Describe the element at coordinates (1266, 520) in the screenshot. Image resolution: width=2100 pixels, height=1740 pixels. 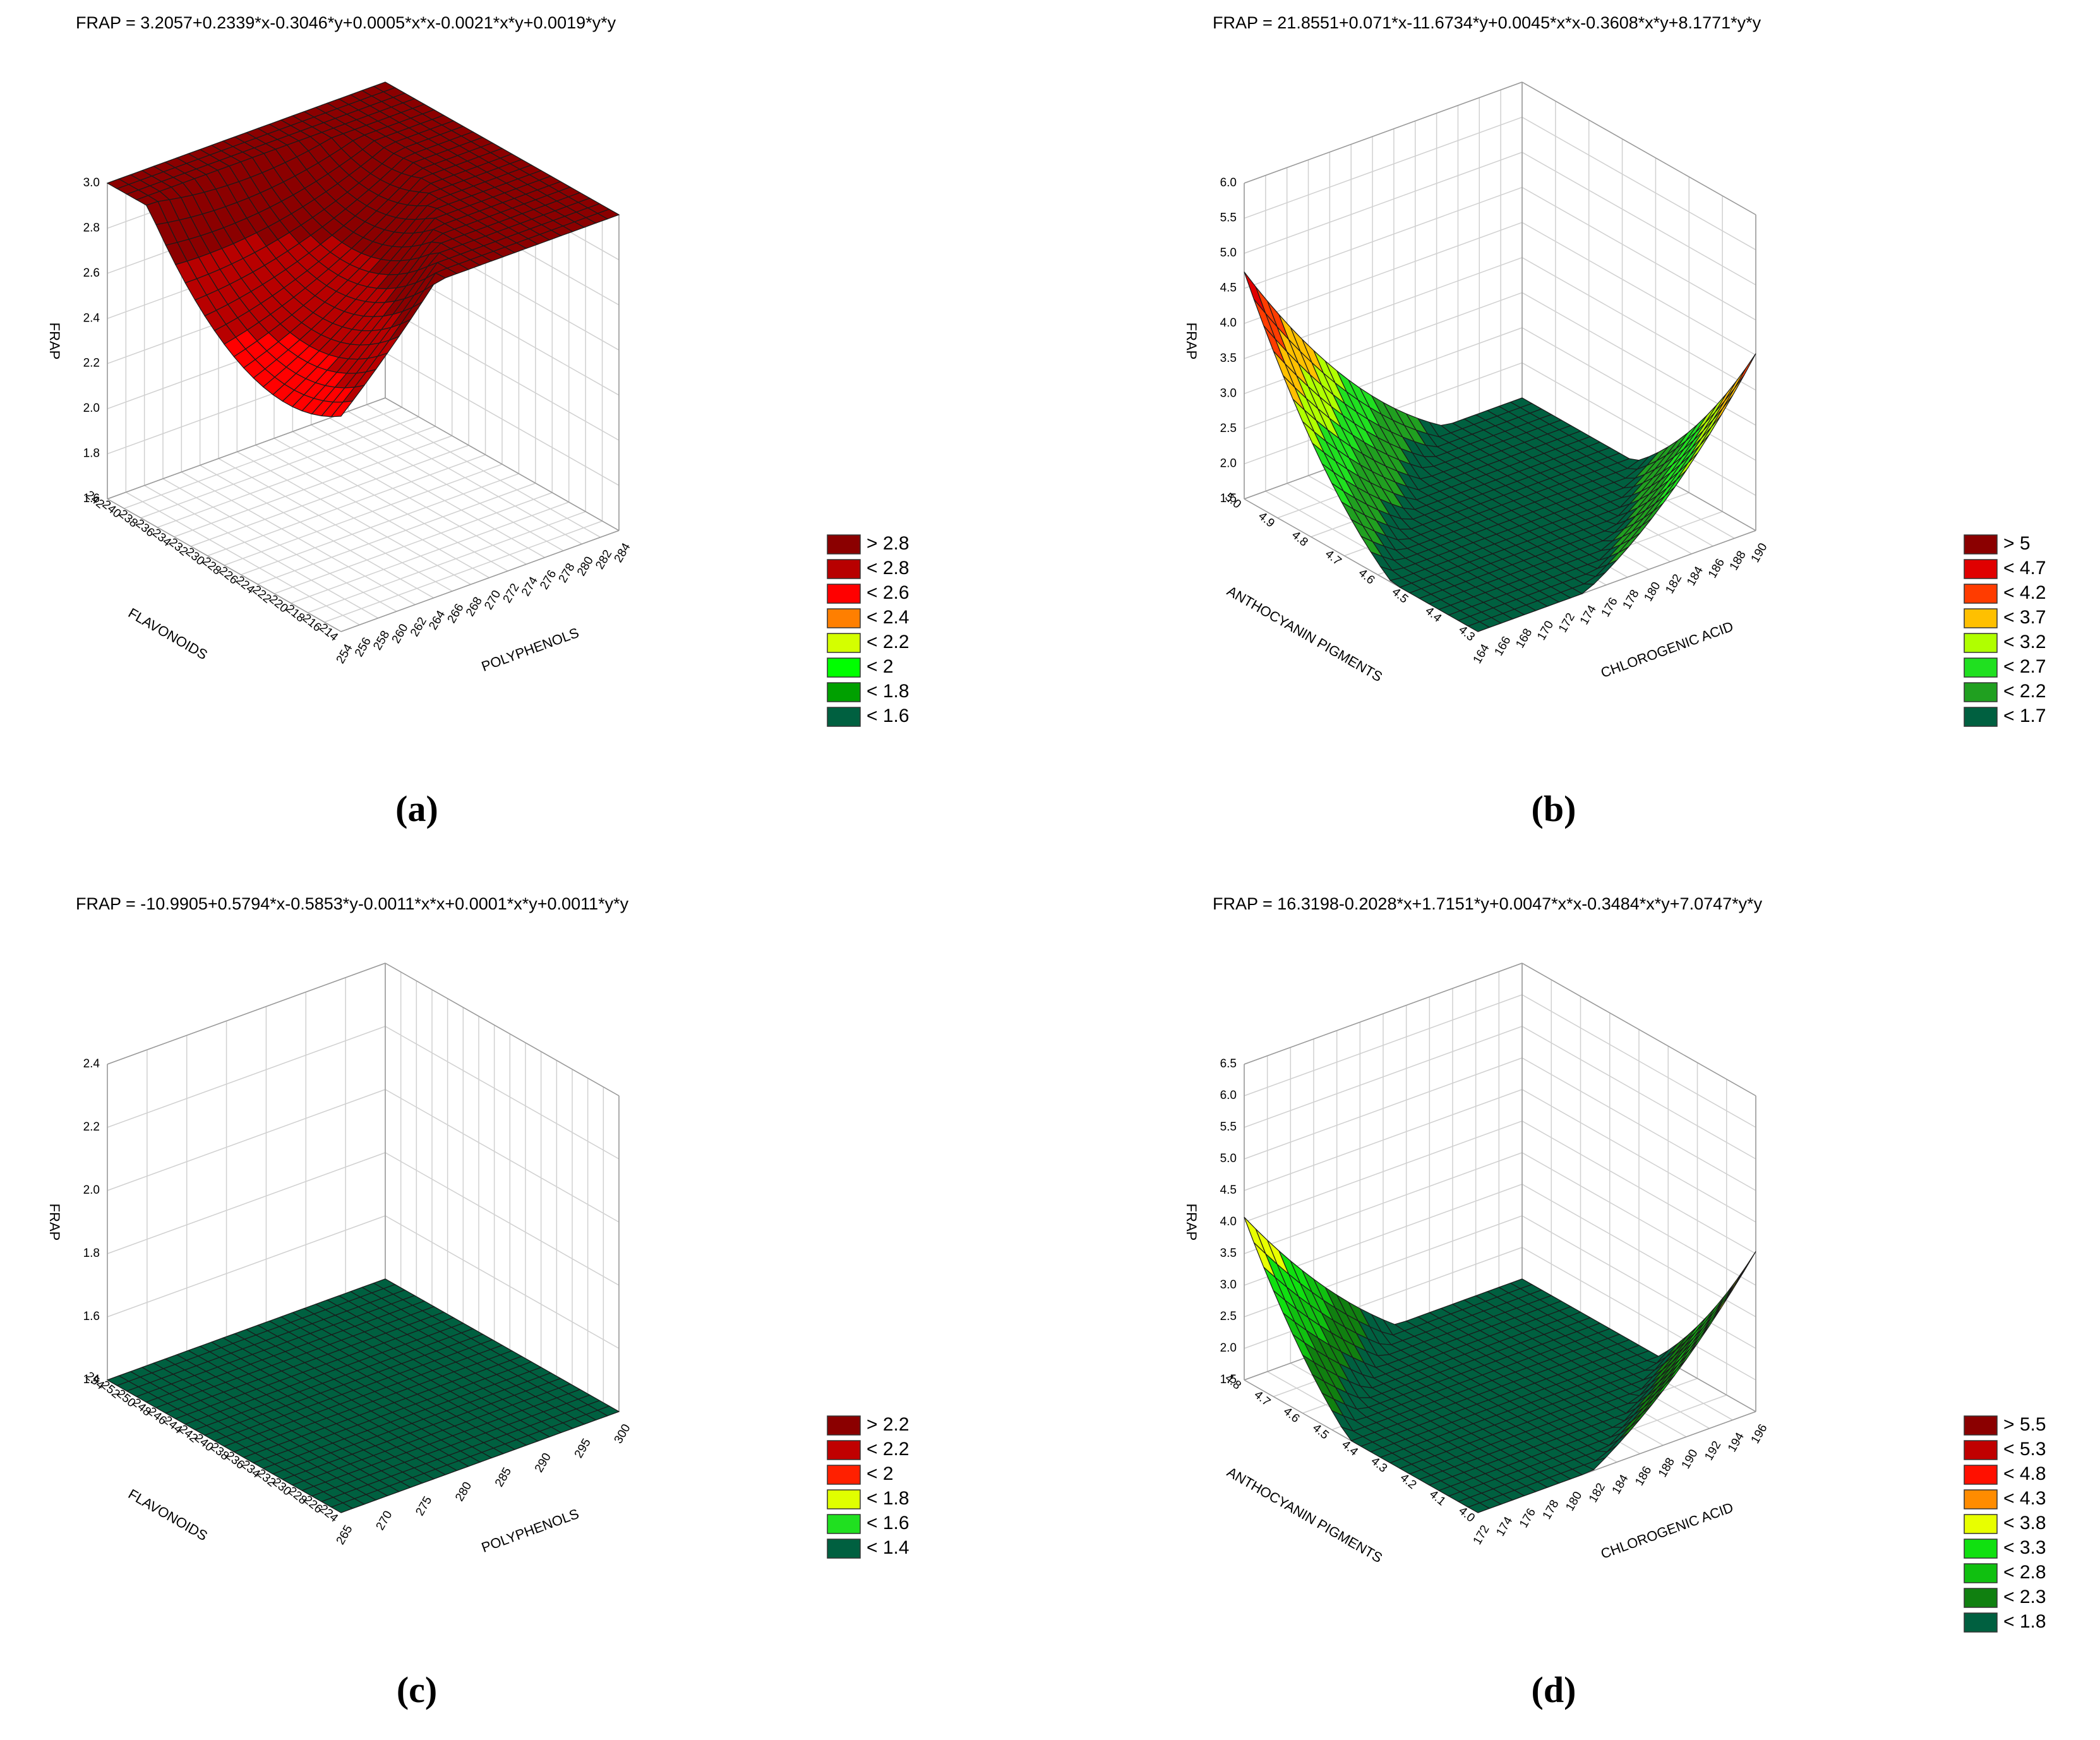
I see `y-tick-label: 4.9` at that location.